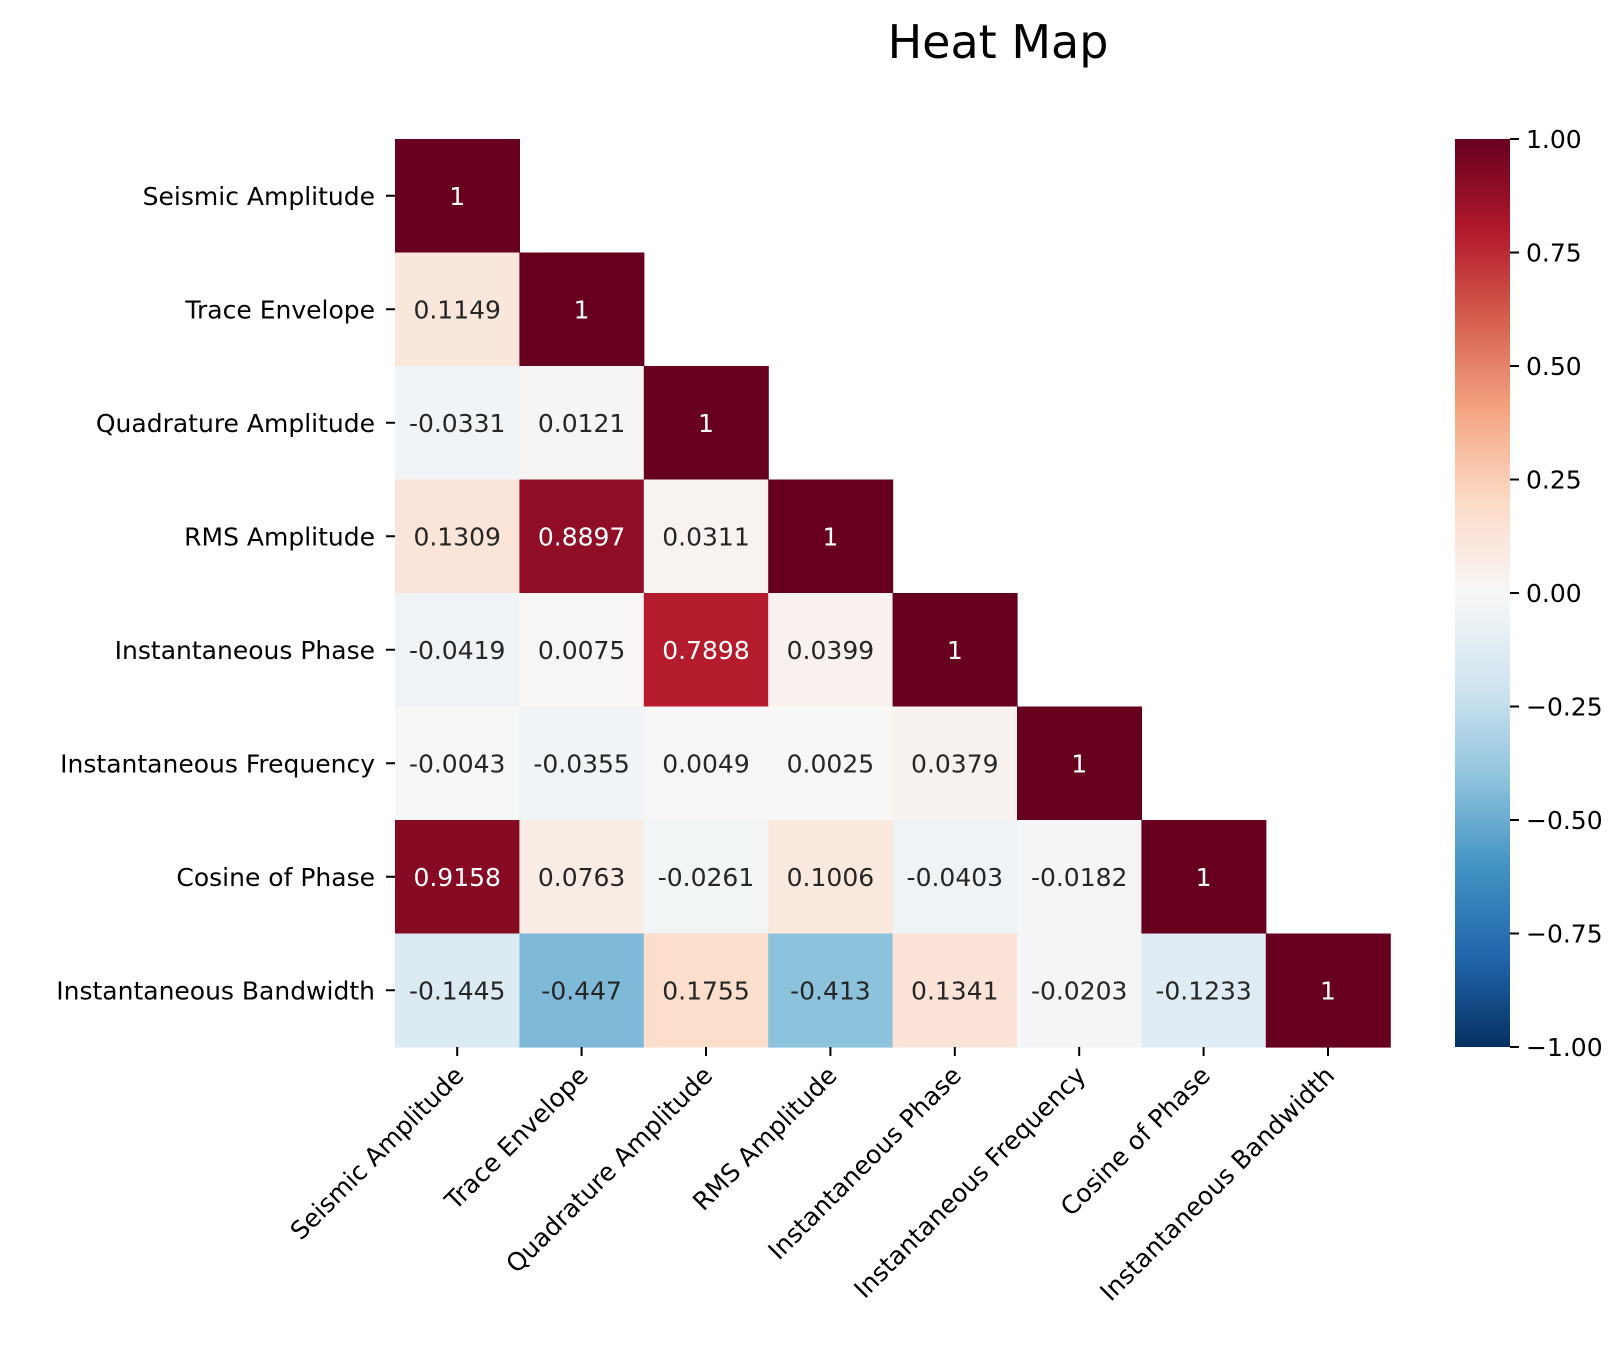 This screenshot has height=1355, width=1617. What do you see at coordinates (217, 763) in the screenshot?
I see `y-tick-label: Instantaneous Frequency` at bounding box center [217, 763].